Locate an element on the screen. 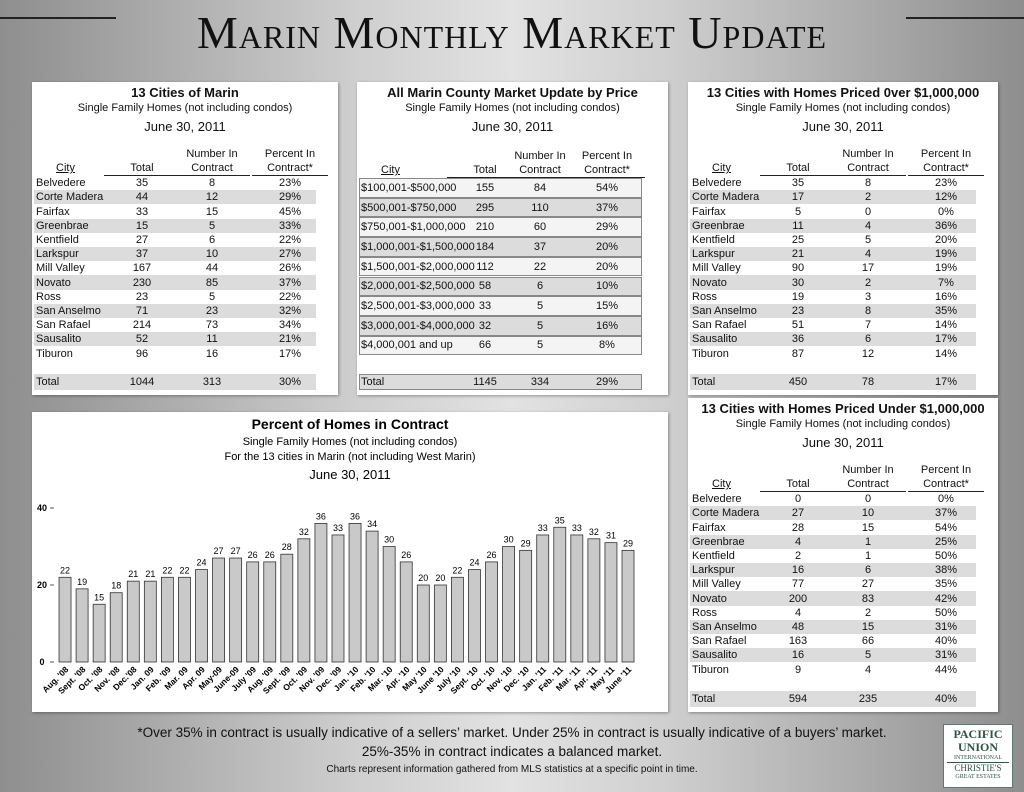 This screenshot has height=792, width=1024. table-cell: Greenbrae is located at coordinates (62, 225).